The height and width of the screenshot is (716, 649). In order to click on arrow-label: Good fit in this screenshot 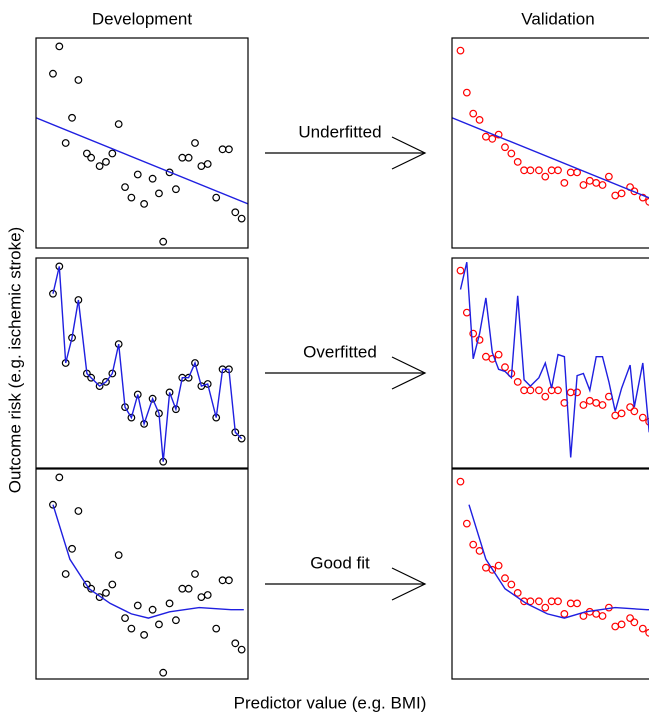, I will do `click(340, 562)`.